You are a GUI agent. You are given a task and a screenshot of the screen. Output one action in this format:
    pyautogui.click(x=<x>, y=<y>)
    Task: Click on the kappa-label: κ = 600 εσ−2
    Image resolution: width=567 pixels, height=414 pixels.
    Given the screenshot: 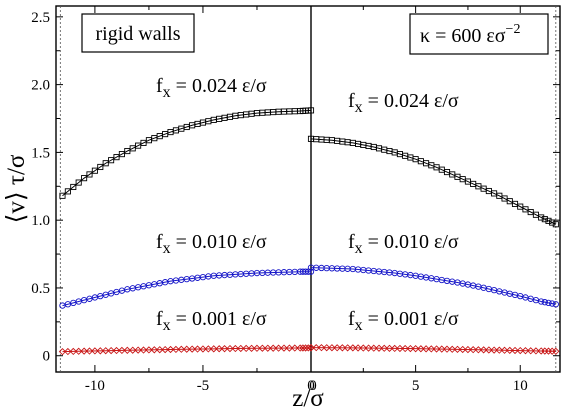 What is the action you would take?
    pyautogui.click(x=470, y=34)
    